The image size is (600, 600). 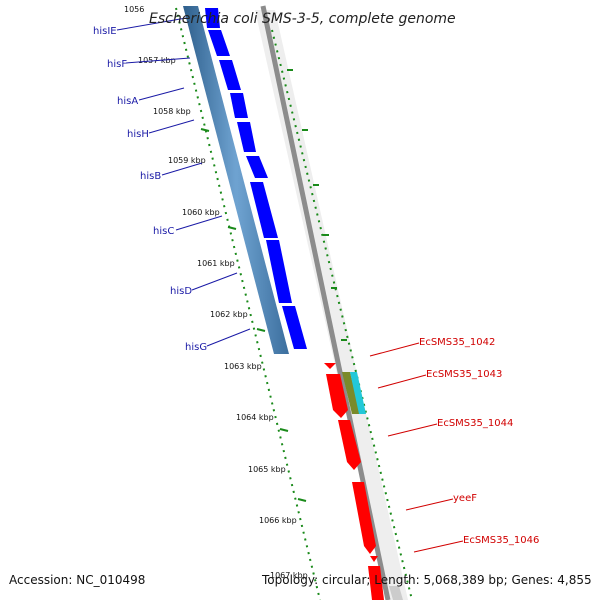 What do you see at coordinates (475, 423) in the screenshot?
I see `gene-label: EcSMS35_1044` at bounding box center [475, 423].